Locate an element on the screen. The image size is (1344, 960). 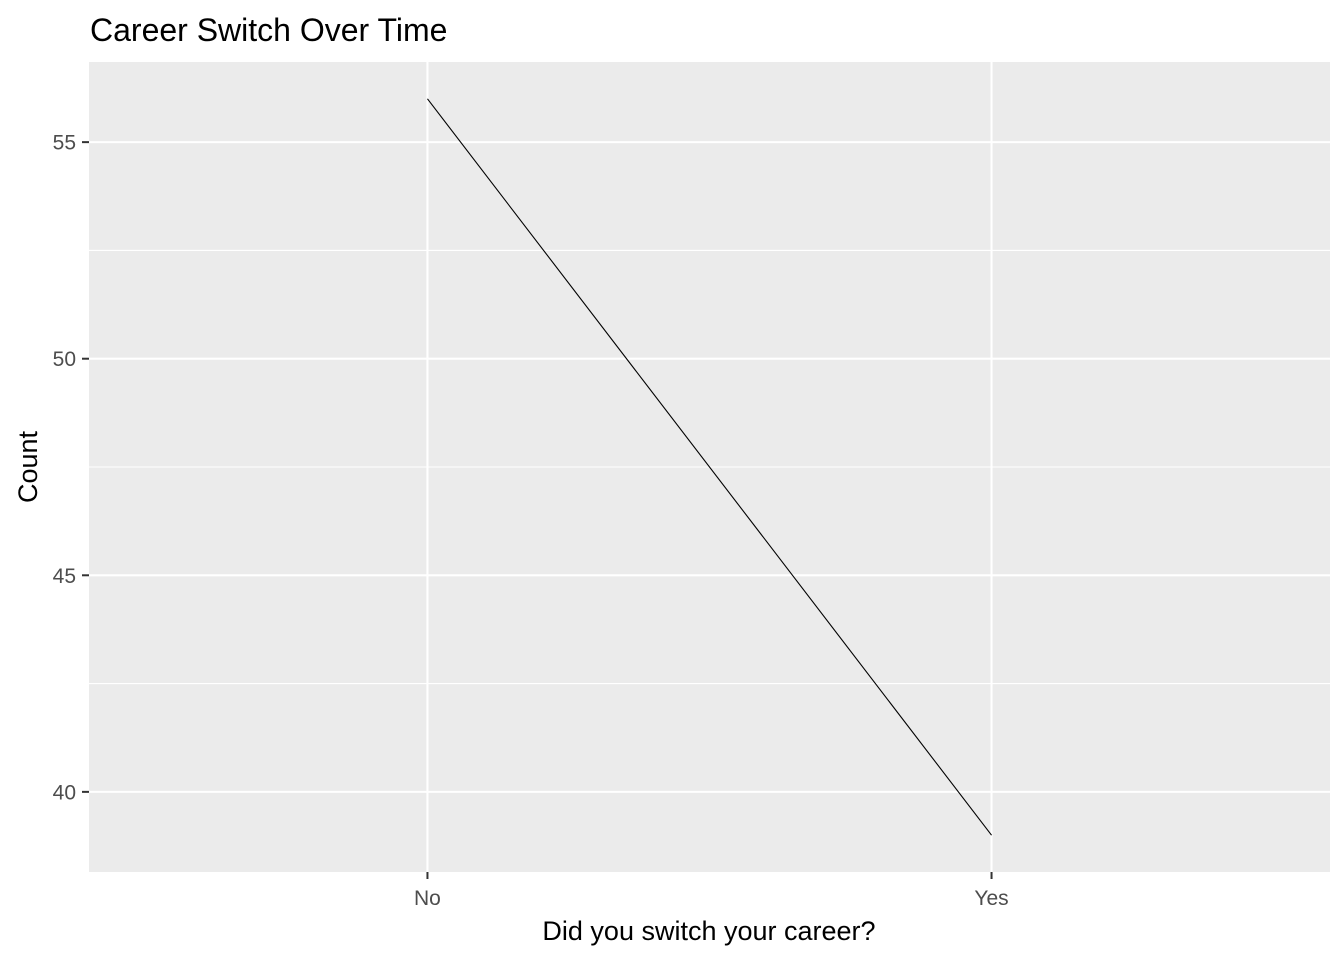
y-tick-label: 45 is located at coordinates (64, 576).